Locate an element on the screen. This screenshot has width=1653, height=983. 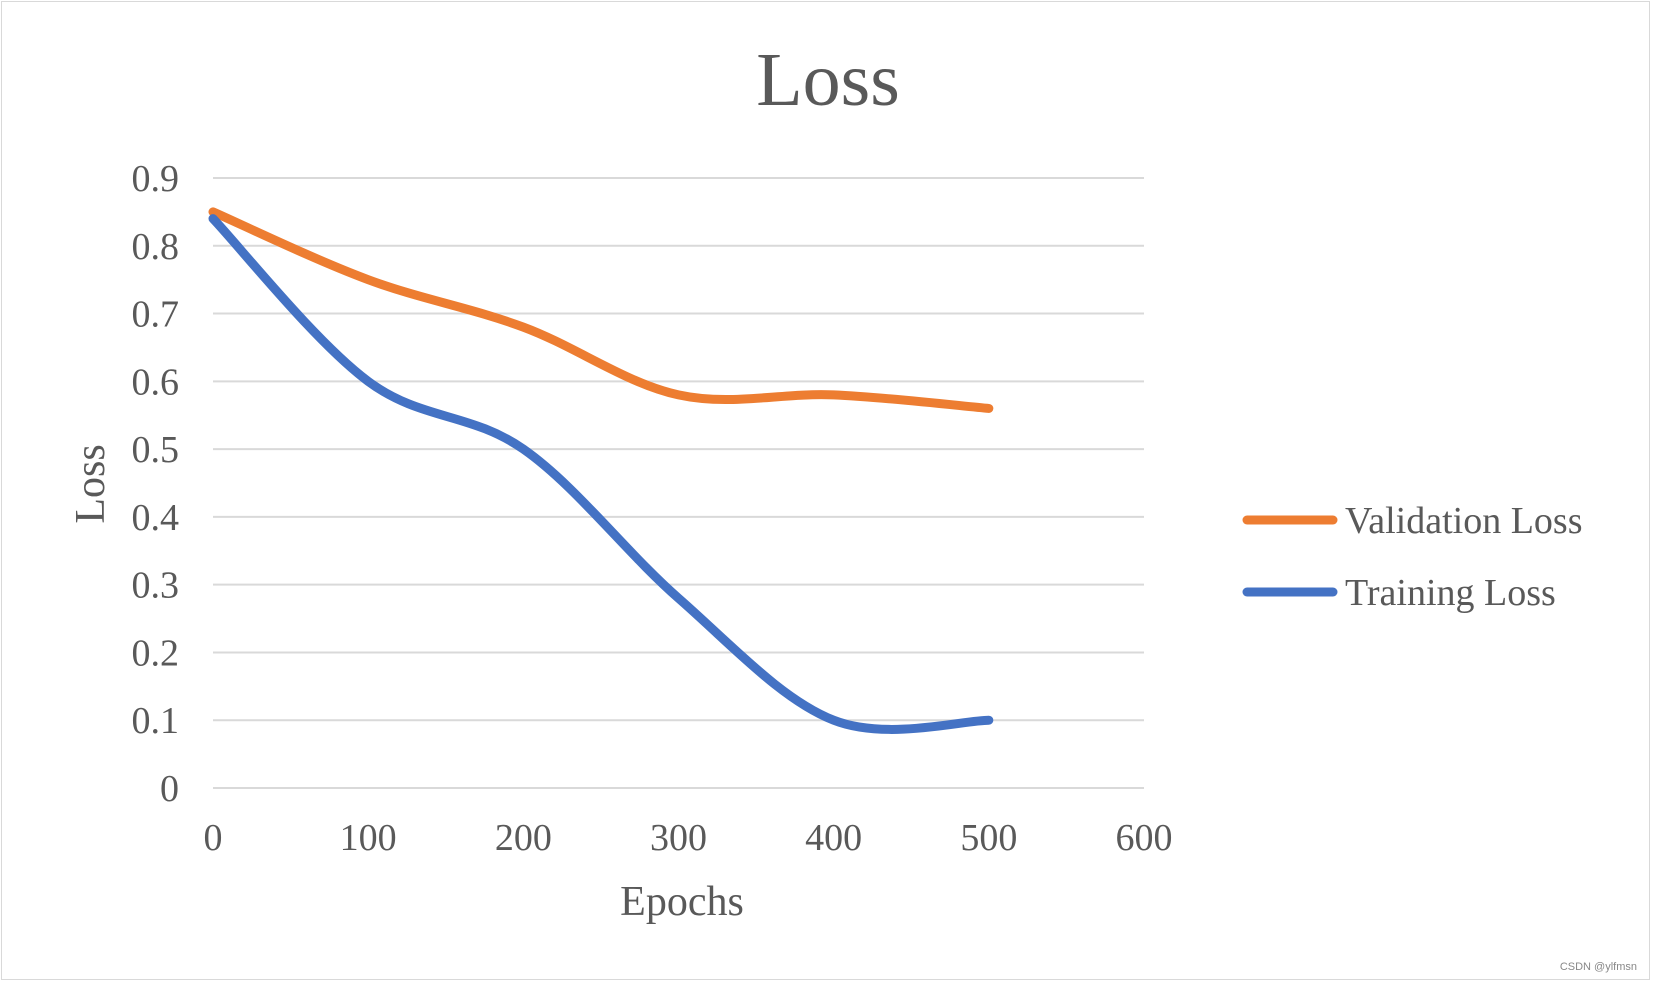
y-tick-label: 0.1 is located at coordinates (156, 721).